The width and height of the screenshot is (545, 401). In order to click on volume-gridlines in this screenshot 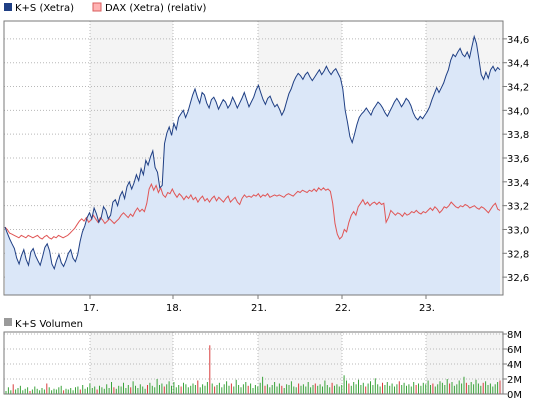, I will do `click(253, 363)`.